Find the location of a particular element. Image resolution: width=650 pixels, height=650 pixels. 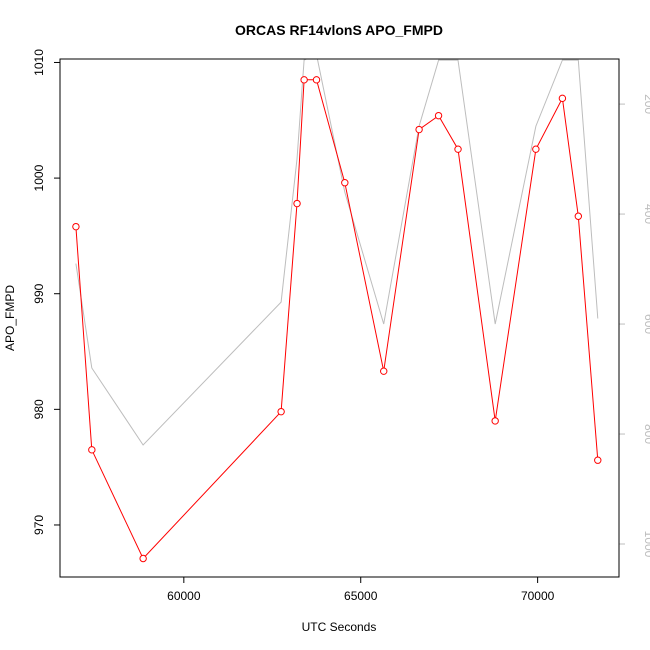

y2-tick-label: 200 is located at coordinates (646, 104).